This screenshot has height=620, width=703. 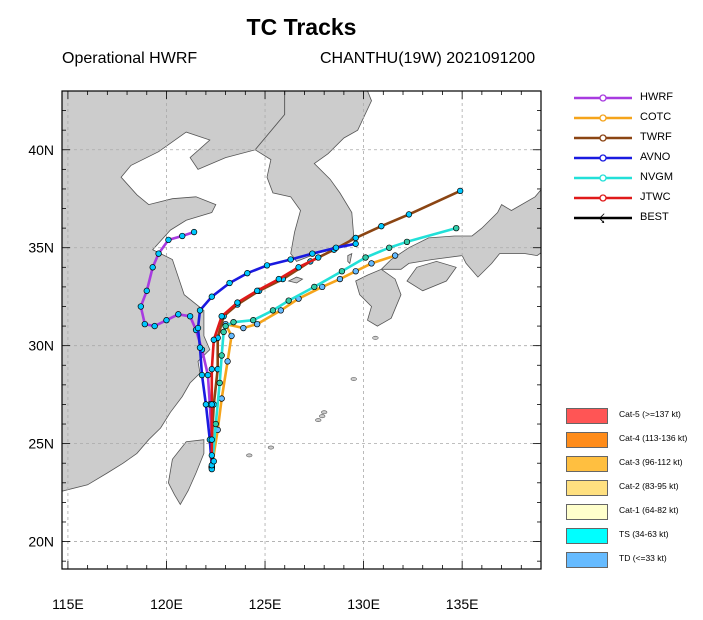 I want to click on storm-subtitle: CHANTHU(19W) 2021091200, so click(x=428, y=58).